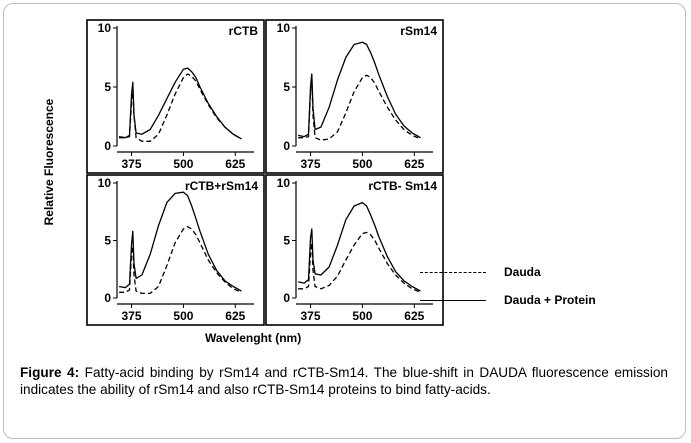  I want to click on x-axis-label: Wavelenght (nm), so click(253, 338).